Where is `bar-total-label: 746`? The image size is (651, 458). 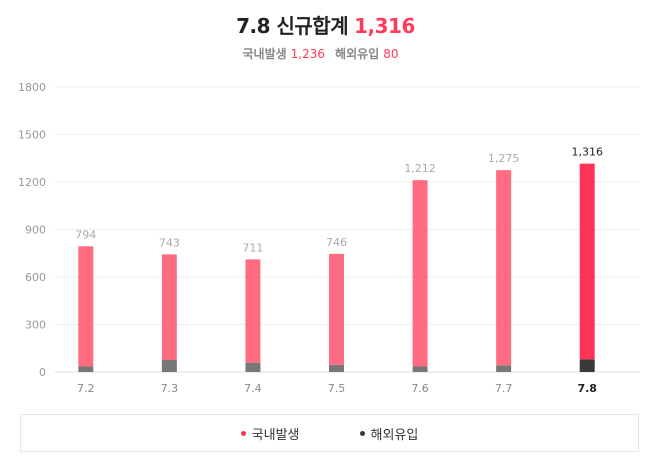
bar-total-label: 746 is located at coordinates (336, 242).